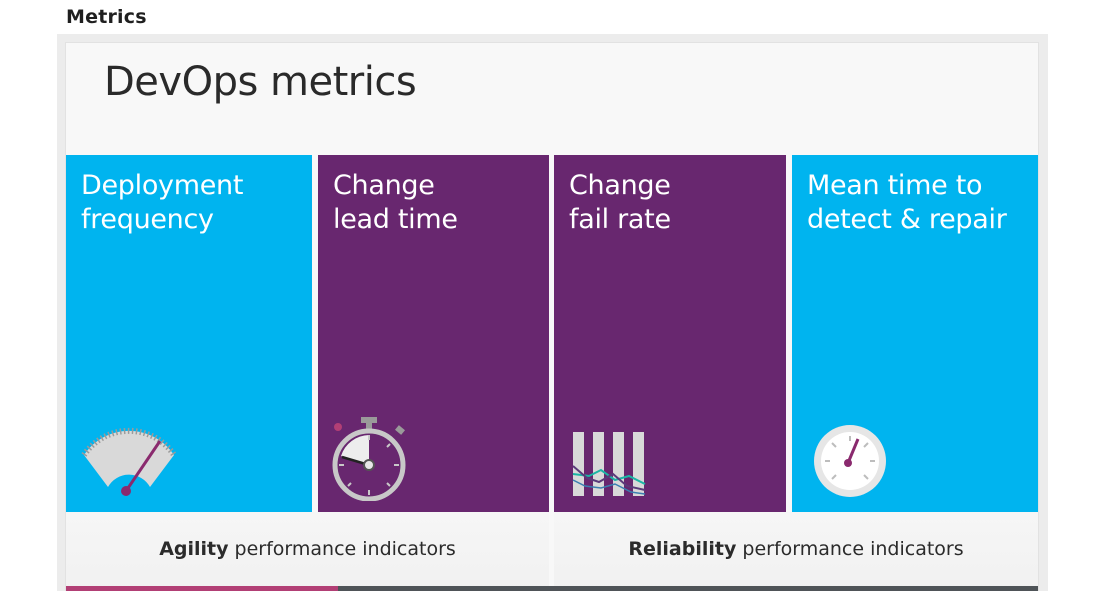 Image resolution: width=1109 pixels, height=591 pixels. Describe the element at coordinates (395, 202) in the screenshot. I see `tile-label: Change lead time` at that location.